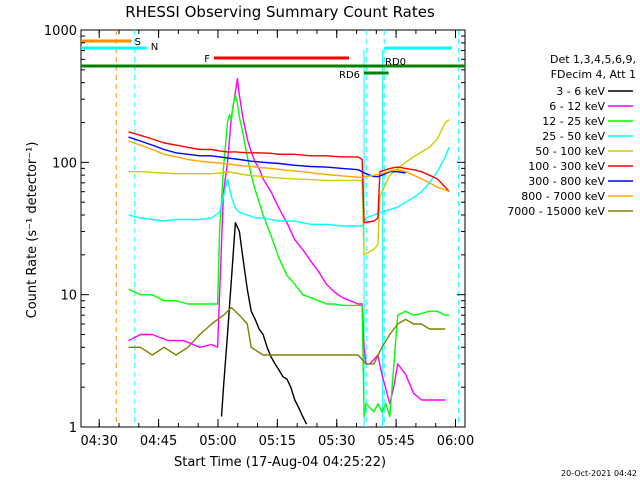 The width and height of the screenshot is (640, 480). I want to click on flag-label: S, so click(138, 42).